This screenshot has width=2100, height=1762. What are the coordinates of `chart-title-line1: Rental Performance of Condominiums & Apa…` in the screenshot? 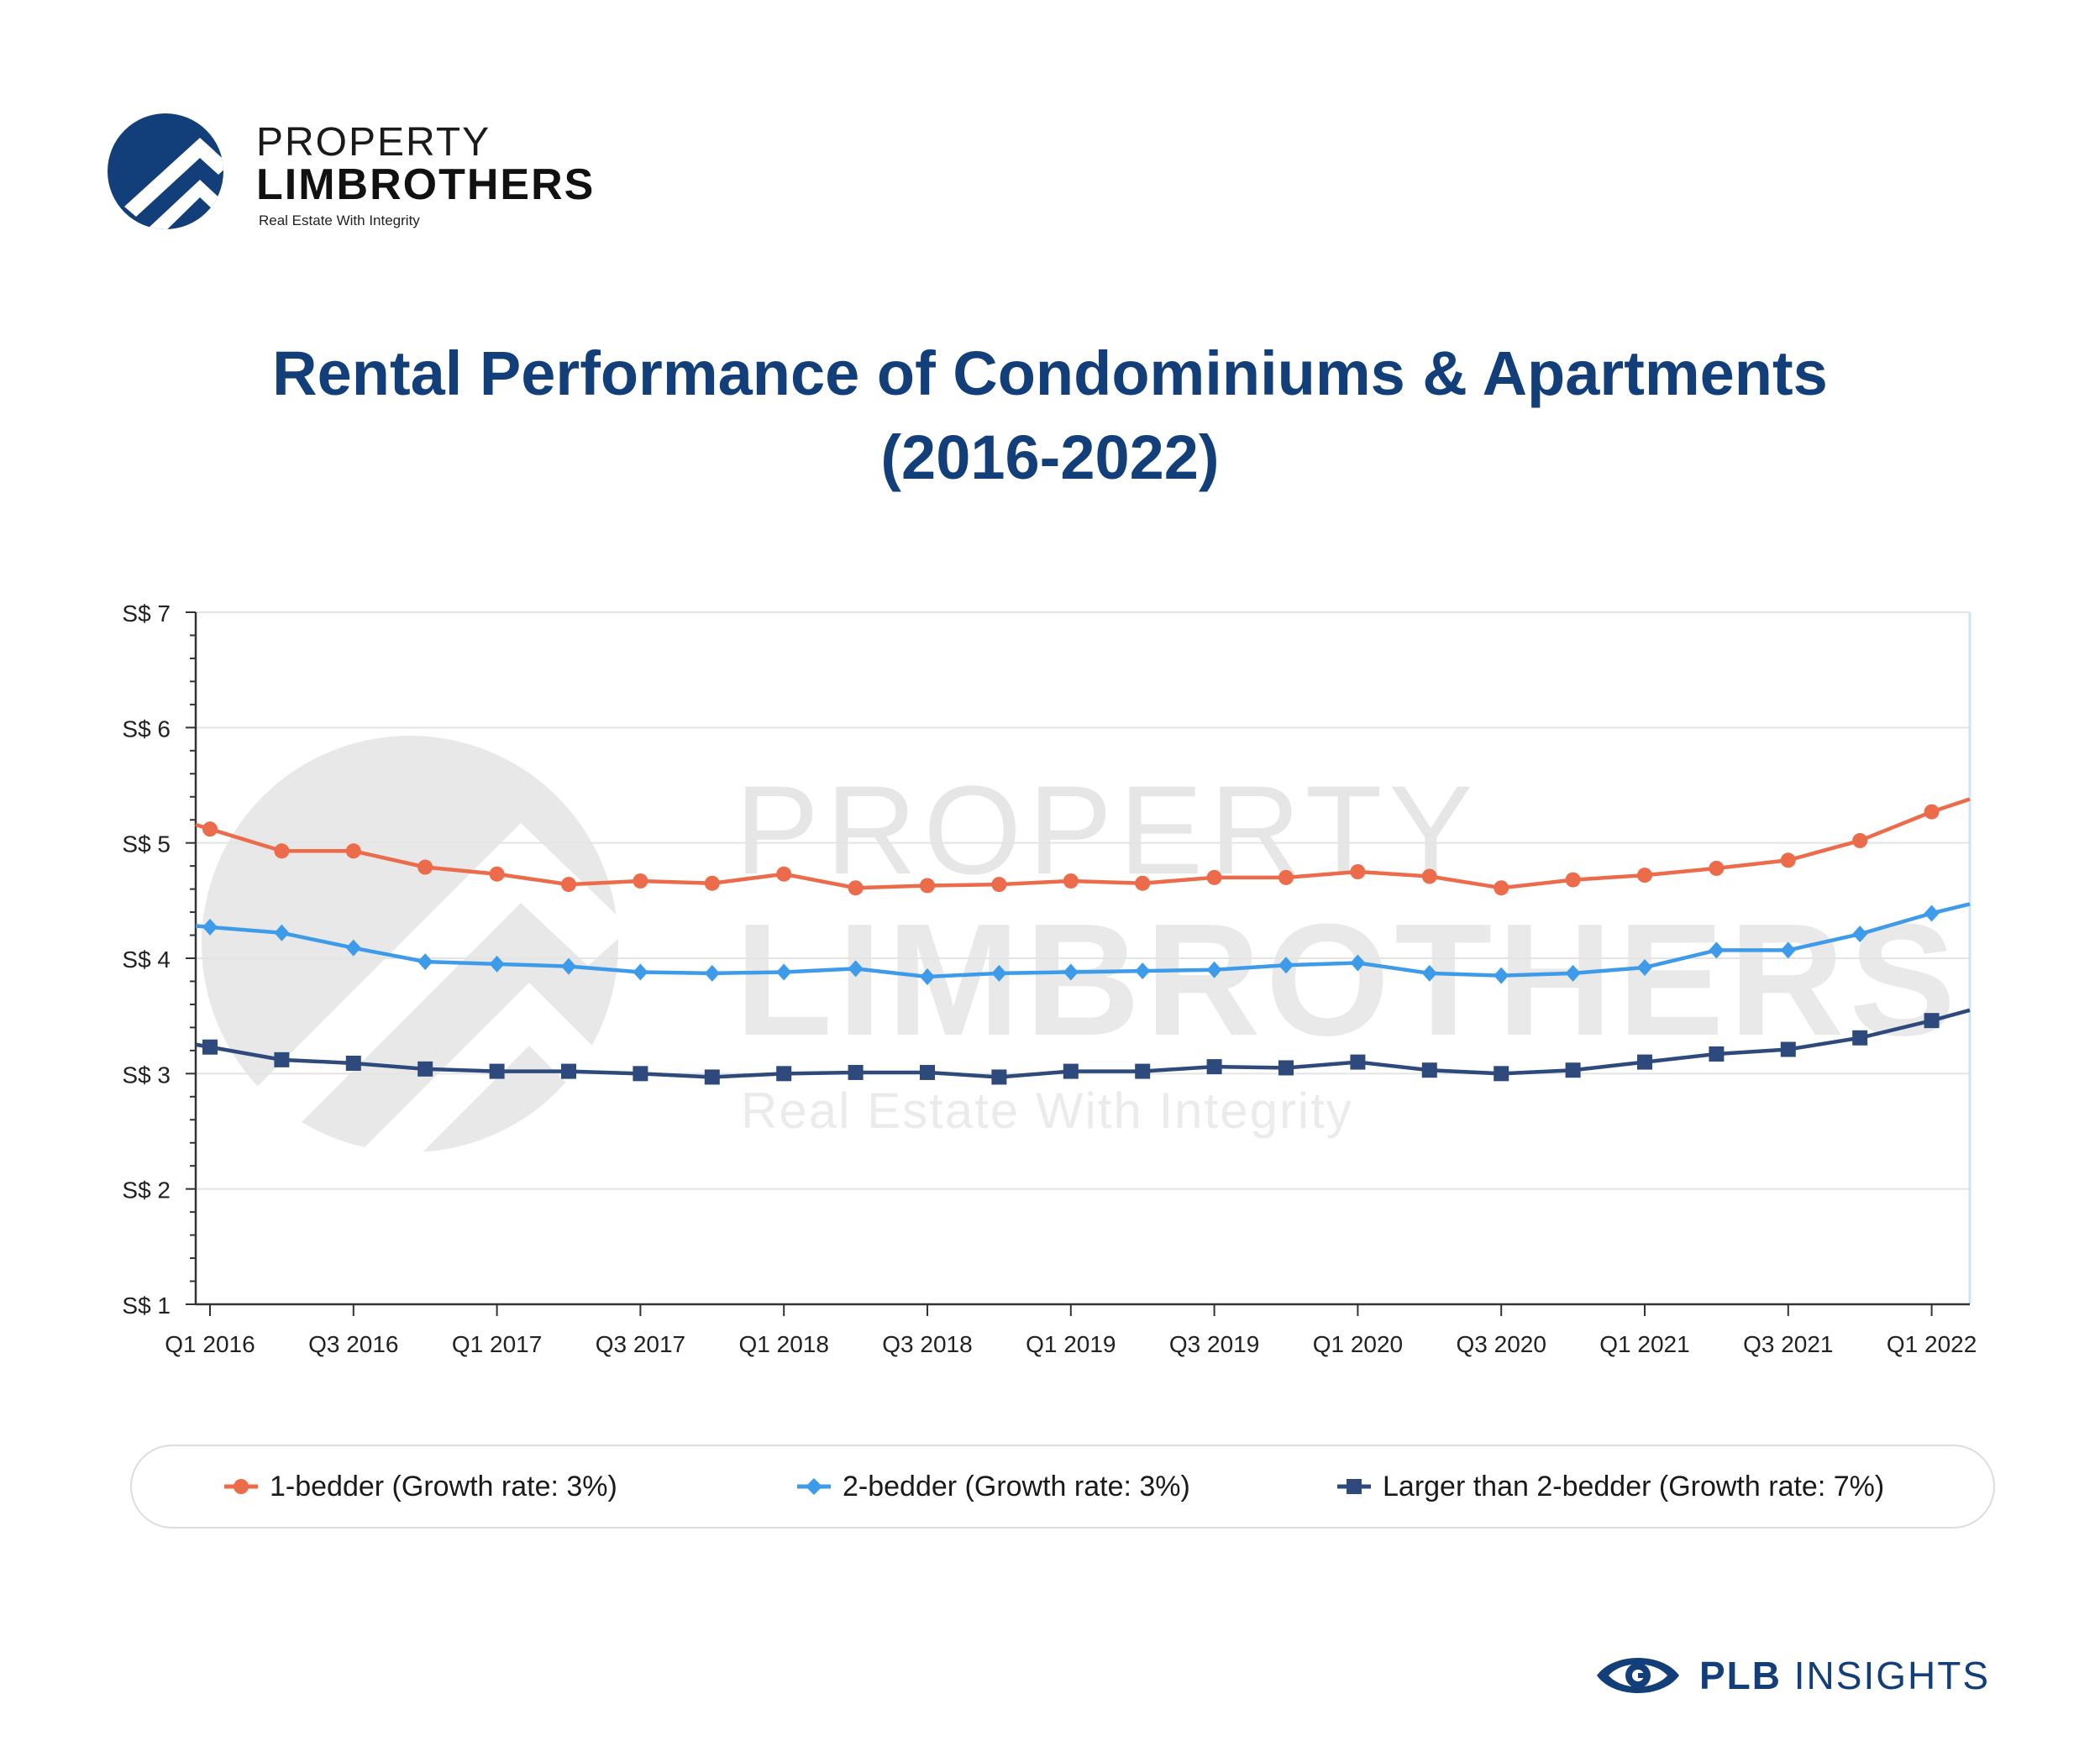 It's located at (1050, 373).